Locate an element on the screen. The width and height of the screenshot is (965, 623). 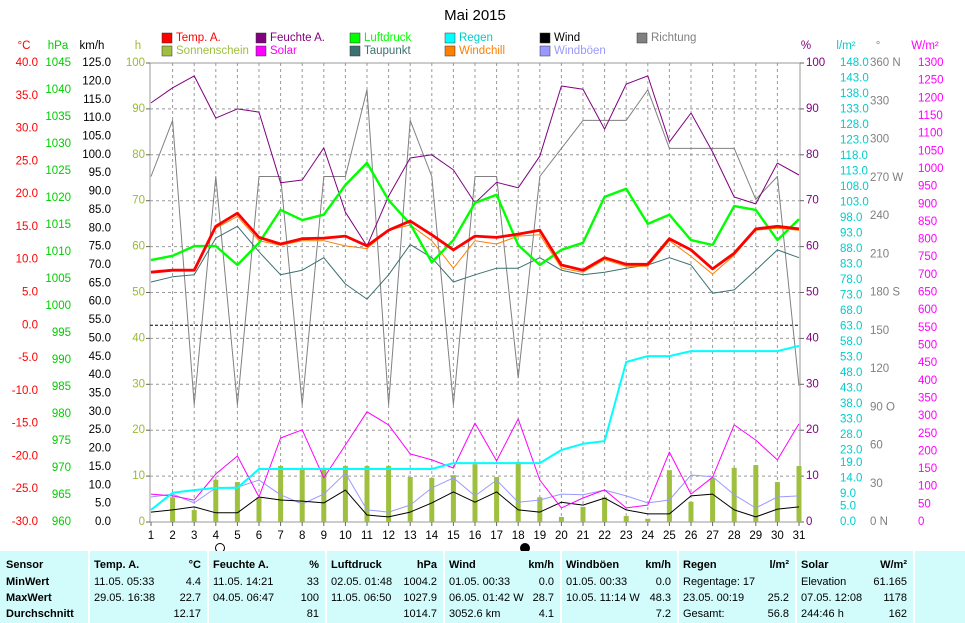
y-tick-label: 750 is located at coordinates (927, 257).